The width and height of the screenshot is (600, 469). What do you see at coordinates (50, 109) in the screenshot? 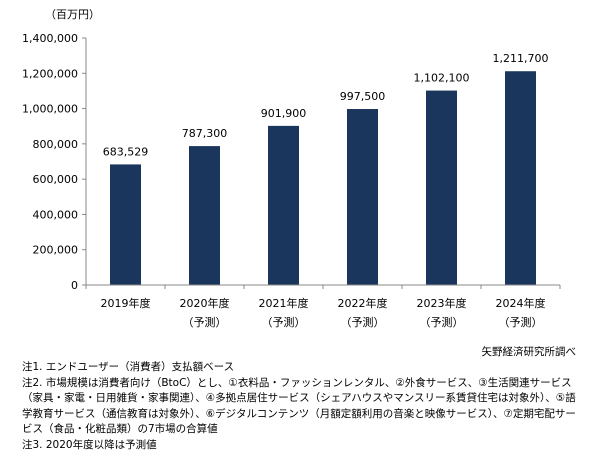
I see `y-tick-label: 1,000,000` at bounding box center [50, 109].